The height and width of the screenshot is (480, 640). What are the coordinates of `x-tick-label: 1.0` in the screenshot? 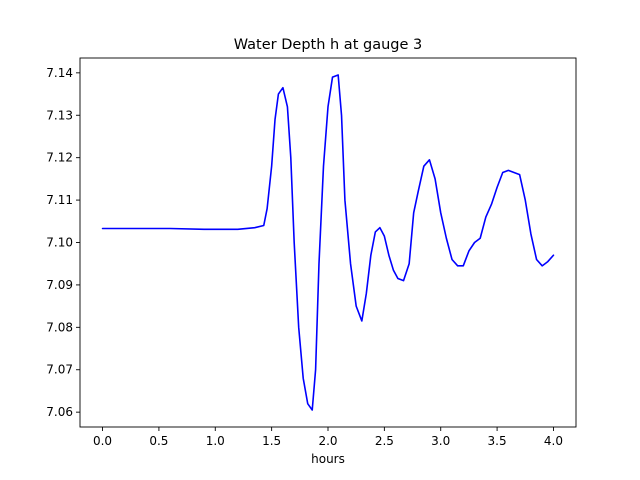 It's located at (215, 441).